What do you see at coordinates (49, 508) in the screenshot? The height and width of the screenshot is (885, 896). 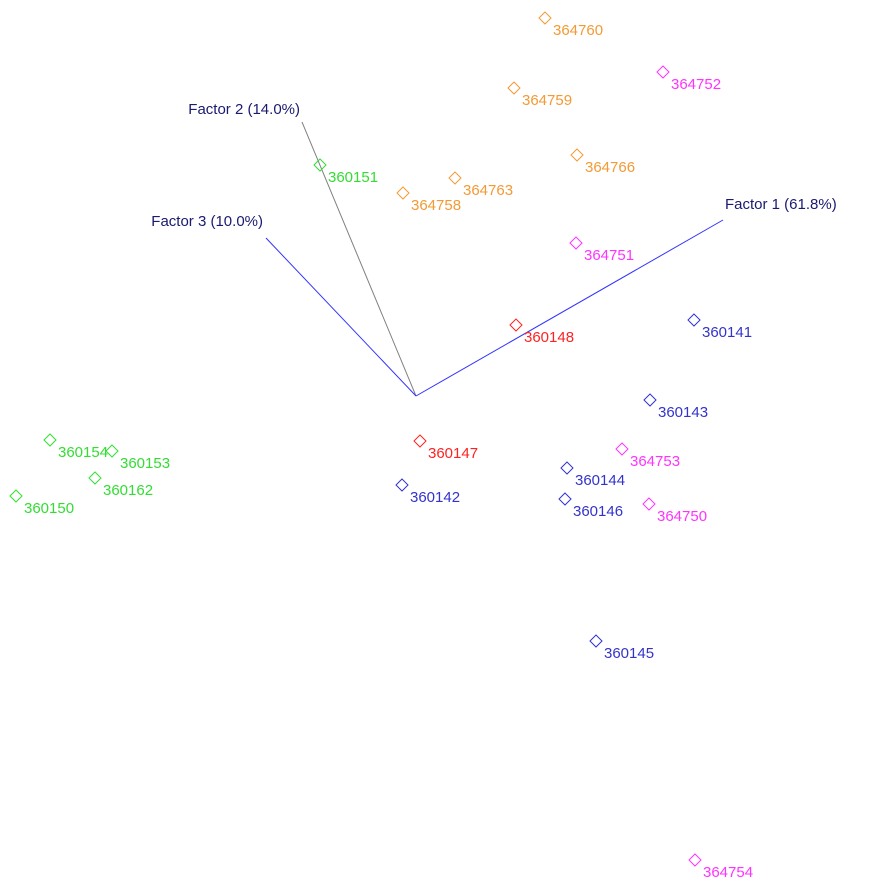 I see `point-label: 360150` at bounding box center [49, 508].